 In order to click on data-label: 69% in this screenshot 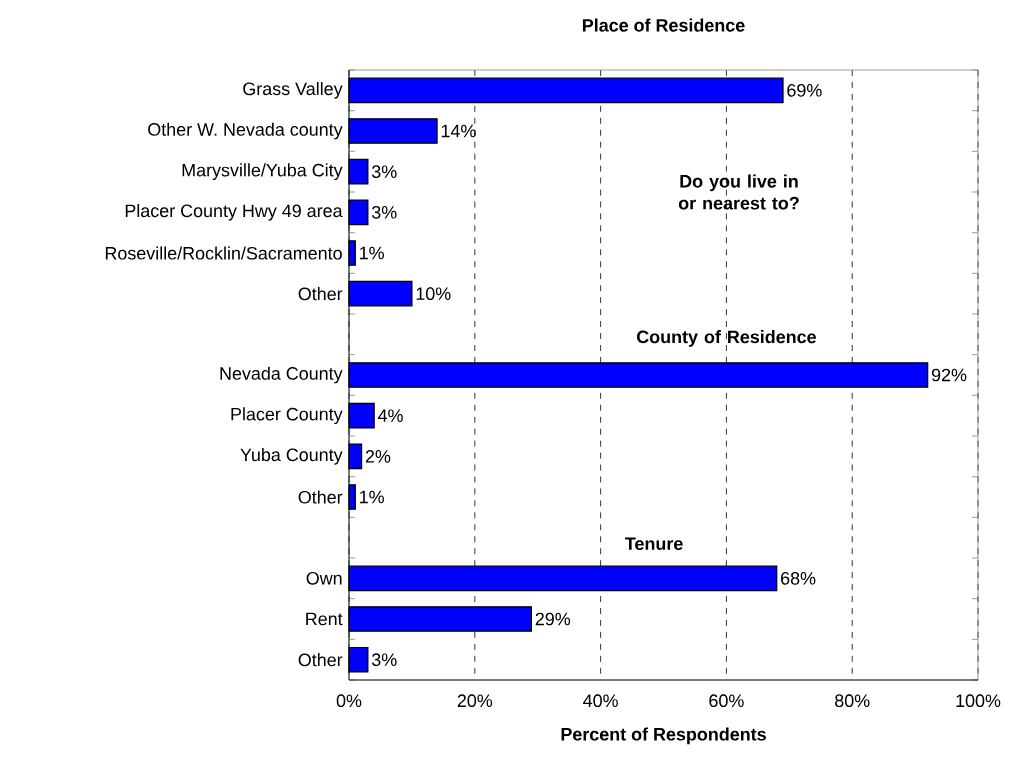, I will do `click(804, 90)`.